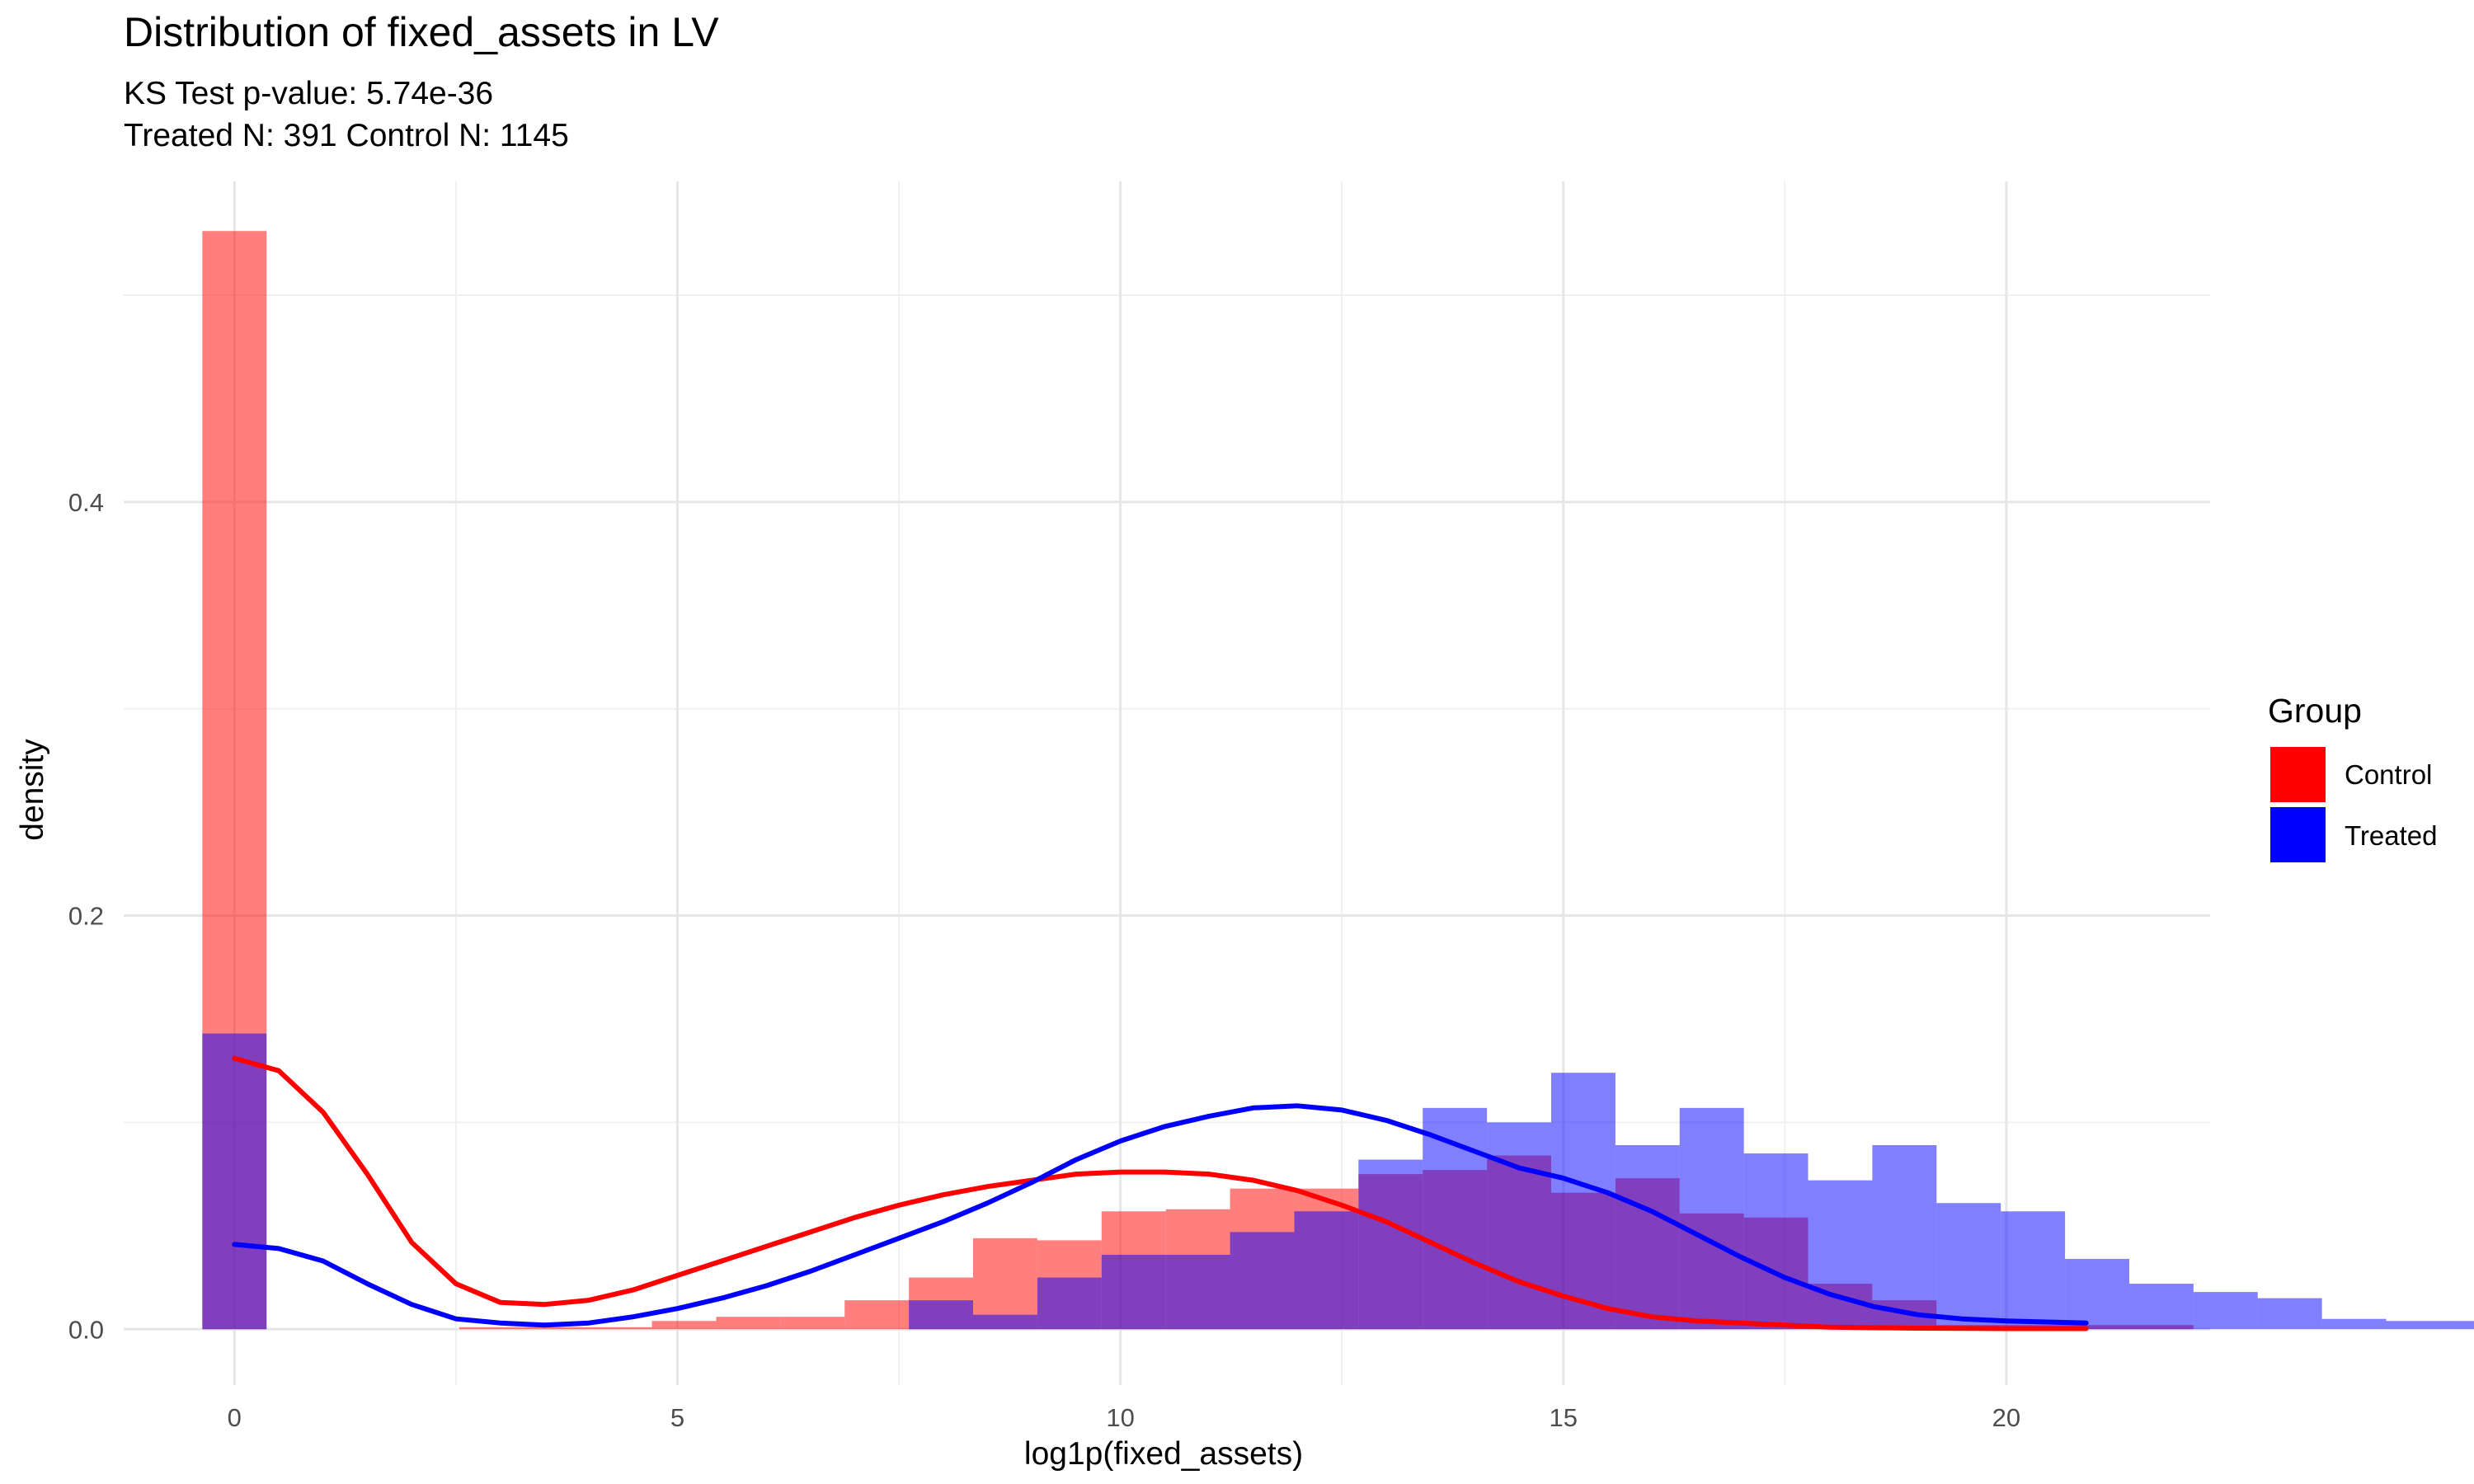  Describe the element at coordinates (2391, 835) in the screenshot. I see `legend-label-treated: Treated` at that location.